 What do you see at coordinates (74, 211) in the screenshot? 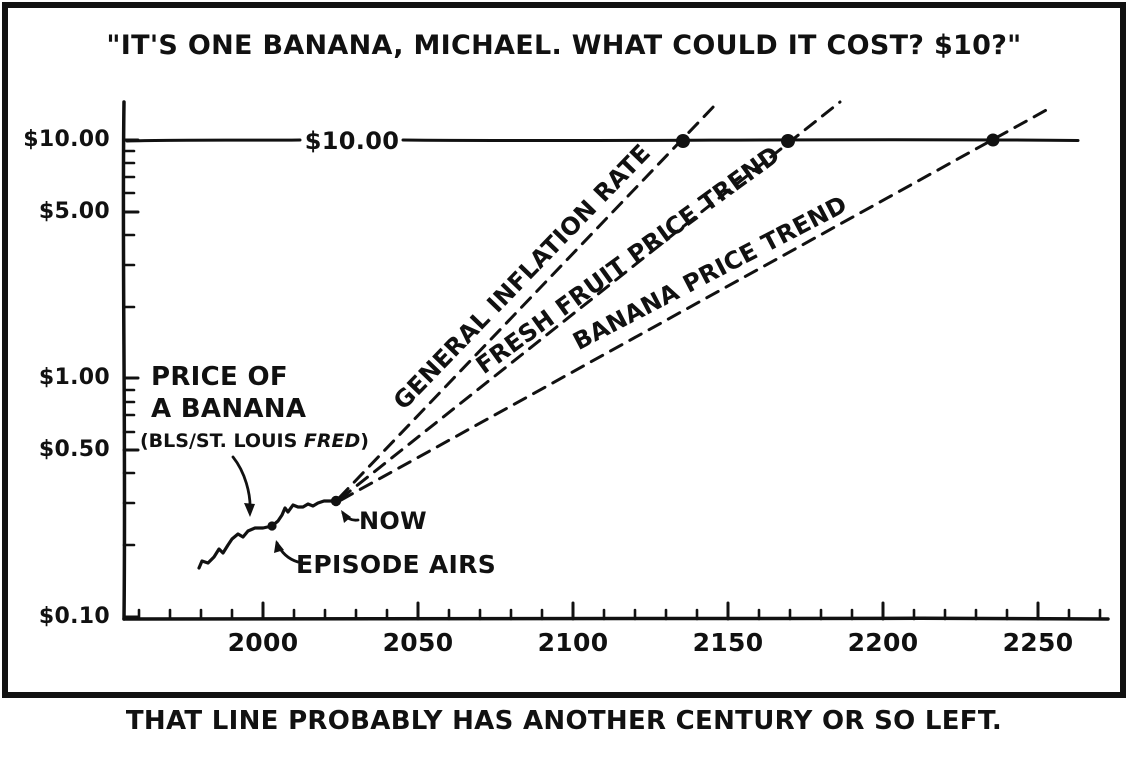
I see `y-tick-label-5: $5.00` at bounding box center [74, 211].